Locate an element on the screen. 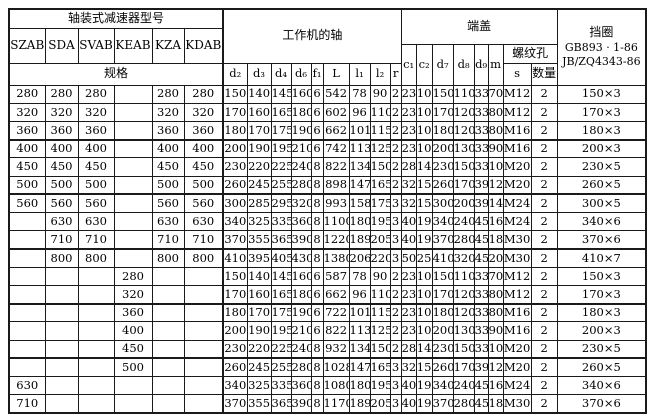 The width and height of the screenshot is (650, 416). shaft-value-cell: 115 is located at coordinates (380, 130).